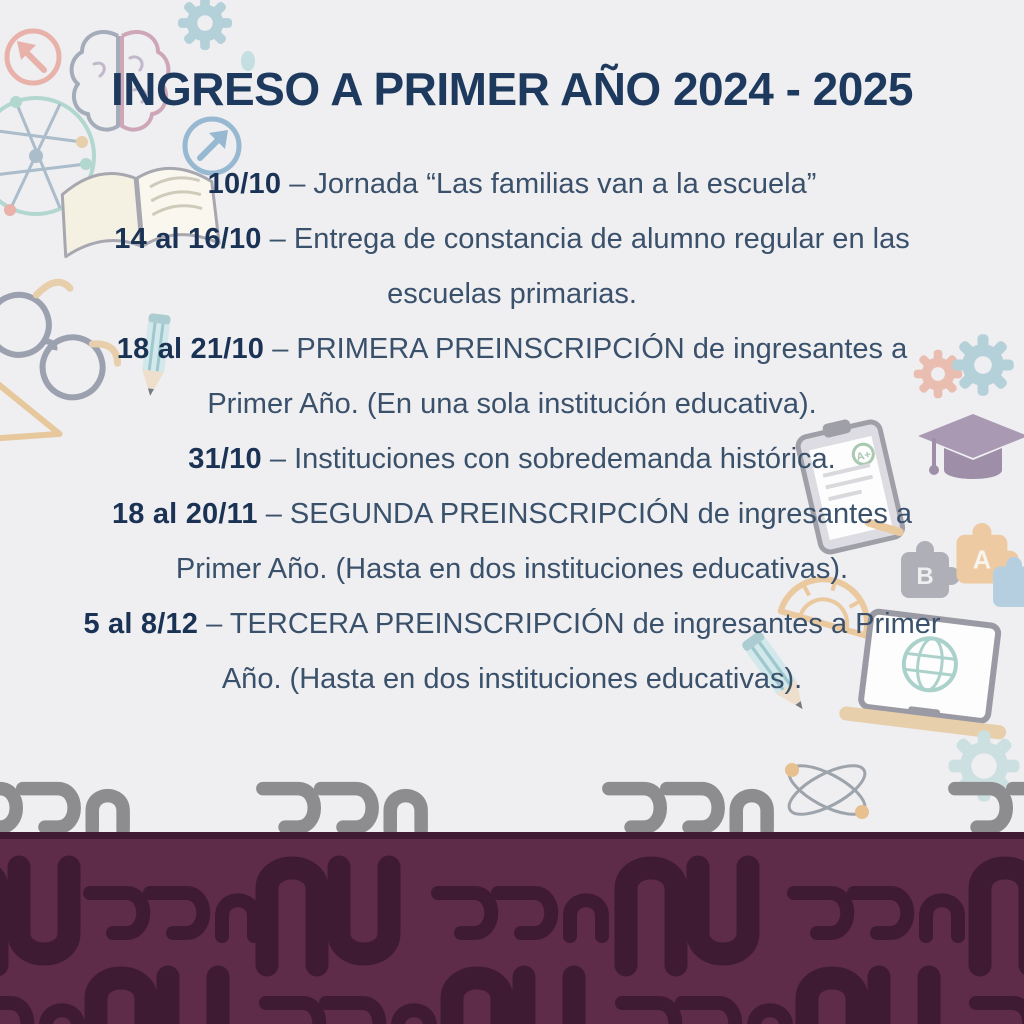 The width and height of the screenshot is (1024, 1024). Describe the element at coordinates (512, 89) in the screenshot. I see `poster-title: INGRESO A PRIMER AÑO 2024 - 2025` at that location.